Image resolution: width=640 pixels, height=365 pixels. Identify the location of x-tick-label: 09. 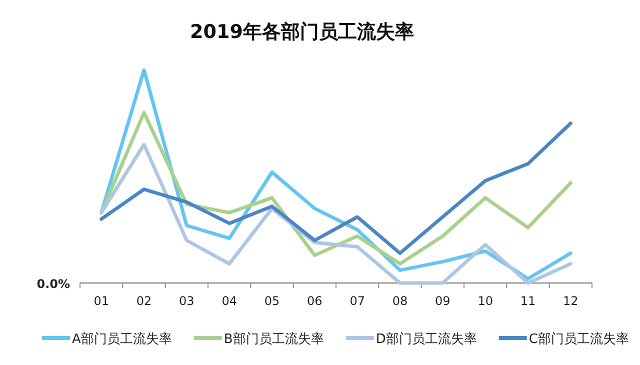
(442, 301).